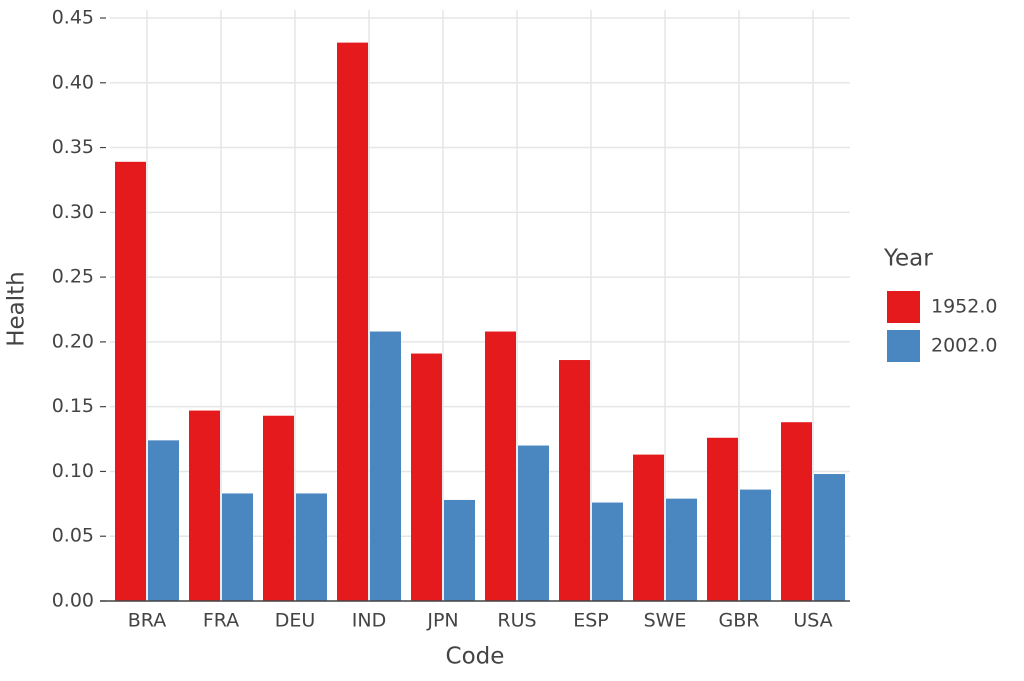 The image size is (1024, 681). I want to click on x-tick-label: IND, so click(369, 621).